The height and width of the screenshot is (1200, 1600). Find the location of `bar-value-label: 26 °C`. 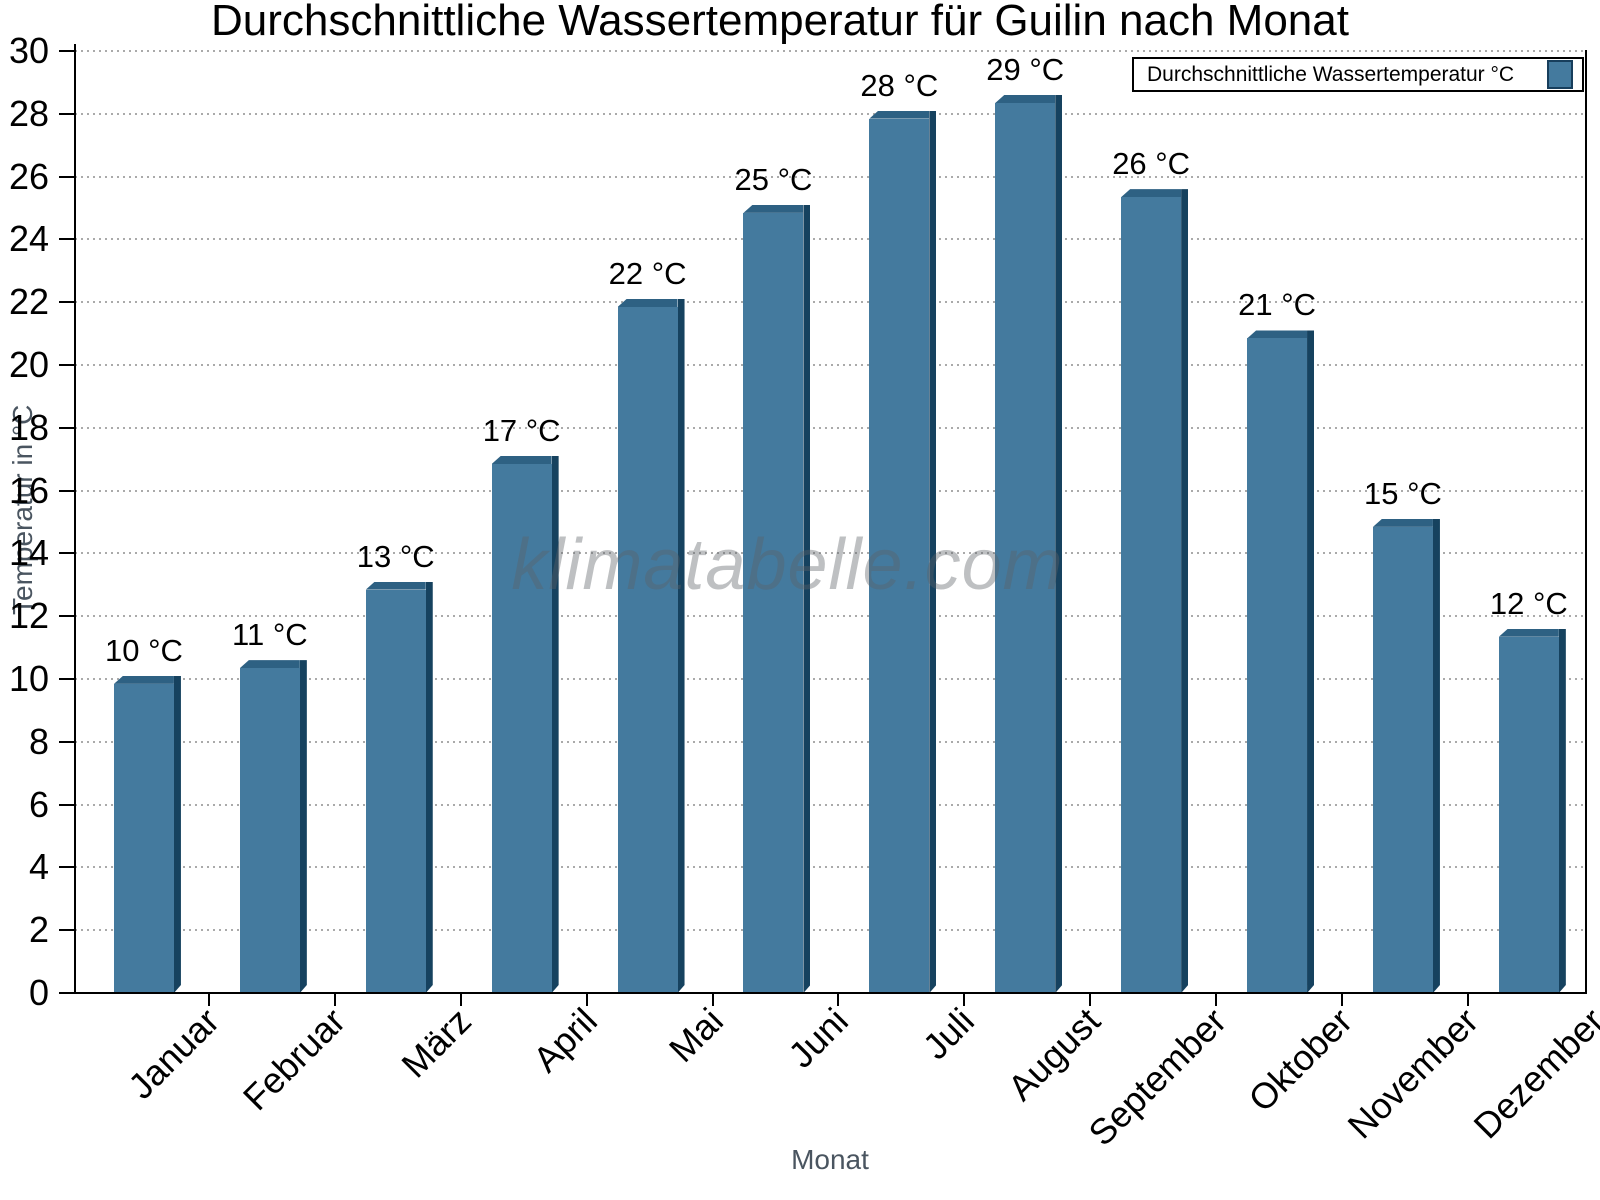

bar-value-label: 26 °C is located at coordinates (1151, 164).